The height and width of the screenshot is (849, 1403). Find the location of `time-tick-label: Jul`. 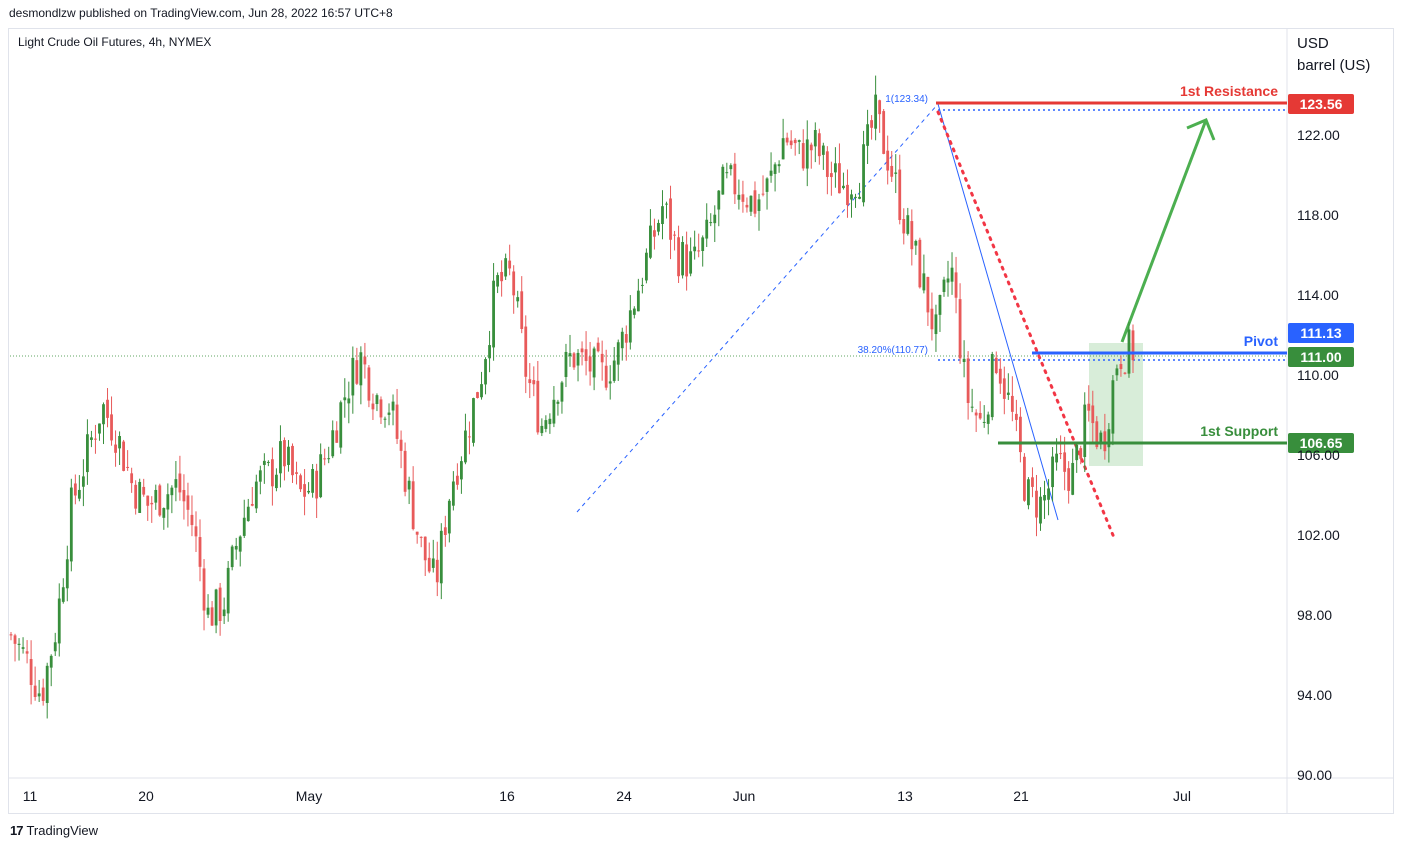

time-tick-label: Jul is located at coordinates (1182, 796).